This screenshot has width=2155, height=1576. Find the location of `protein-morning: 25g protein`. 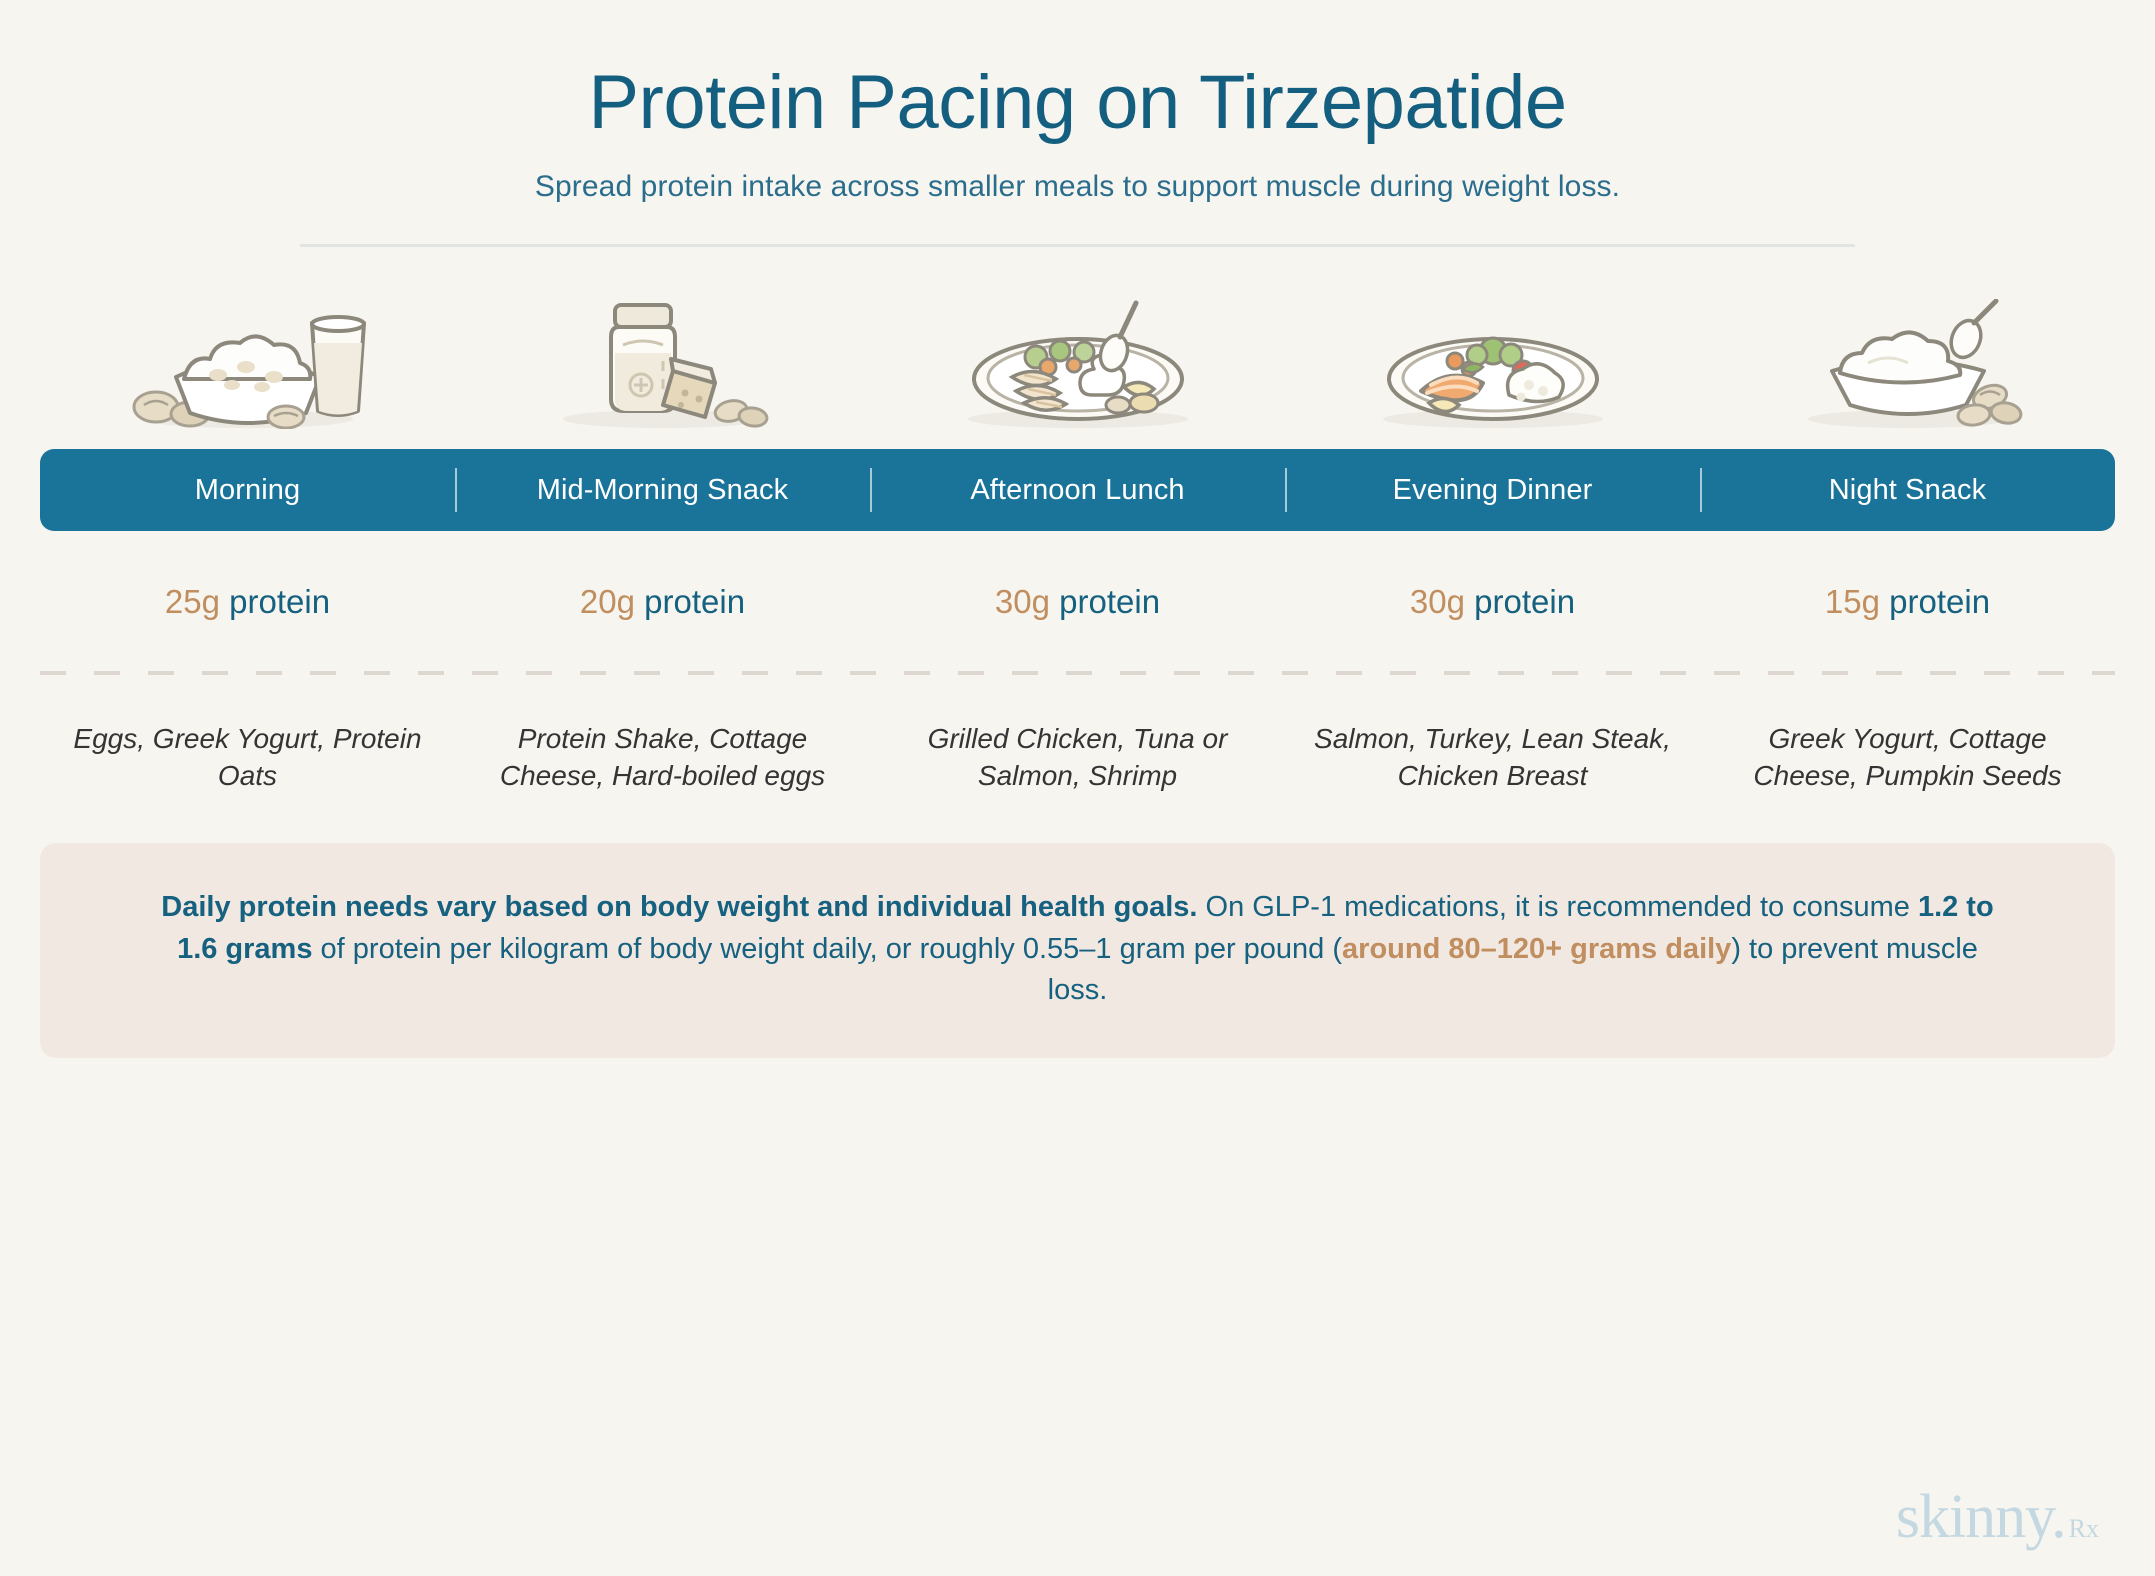

protein-morning: 25g protein is located at coordinates (247, 602).